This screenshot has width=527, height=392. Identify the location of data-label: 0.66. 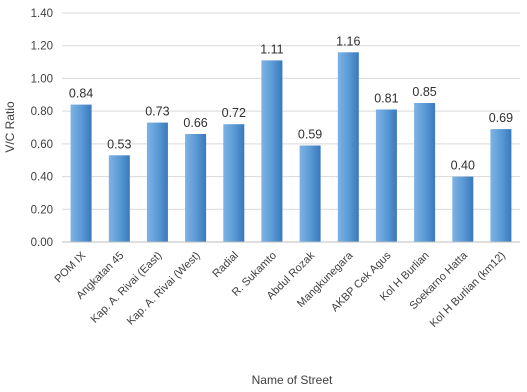
(195, 123).